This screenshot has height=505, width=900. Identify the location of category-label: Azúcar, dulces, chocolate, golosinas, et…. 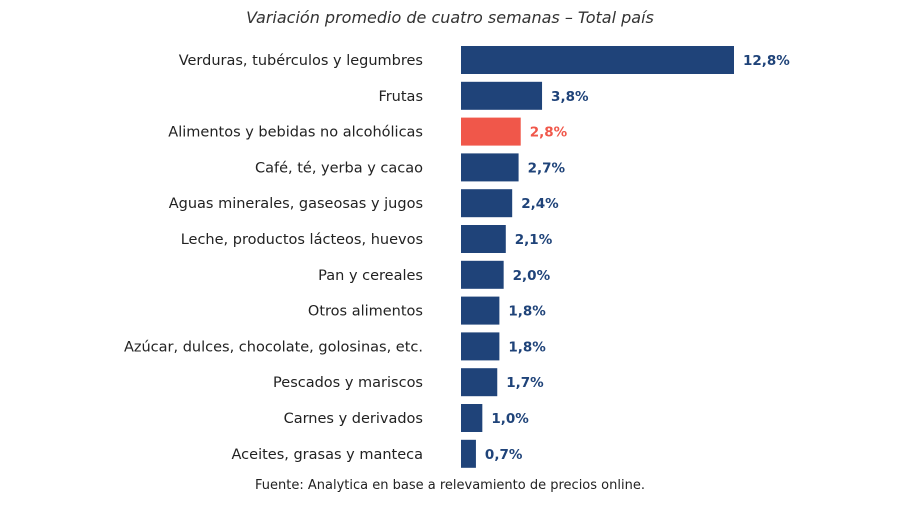
(273, 347).